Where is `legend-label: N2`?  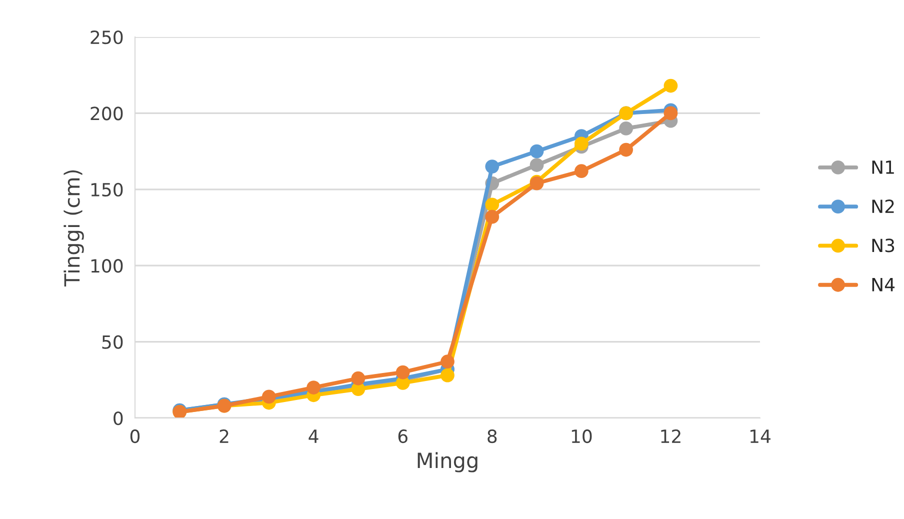 legend-label: N2 is located at coordinates (883, 206).